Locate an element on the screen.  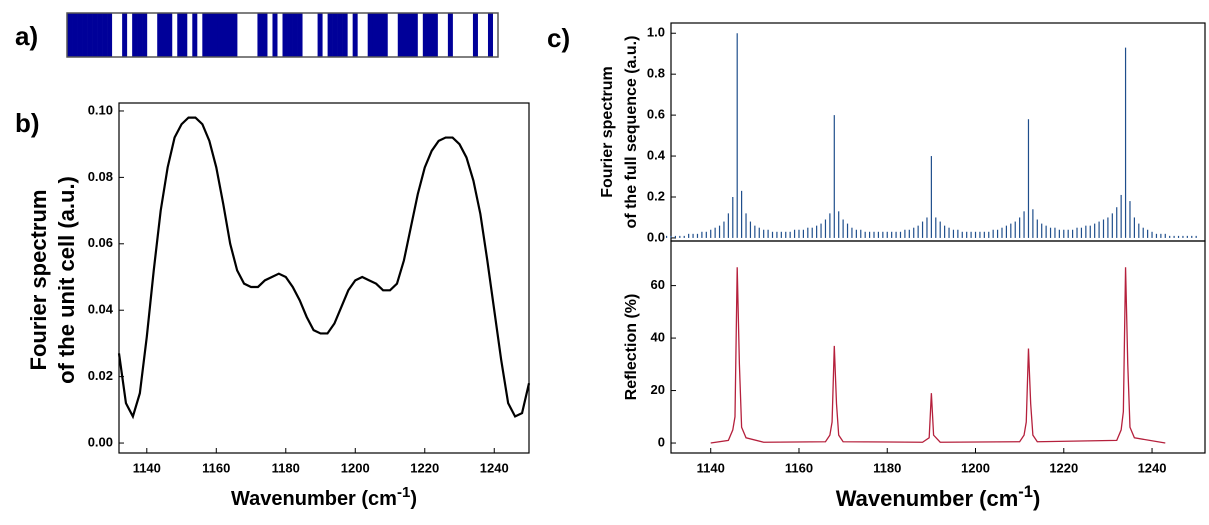
y-tick-label: 1.0 is located at coordinates (656, 32).